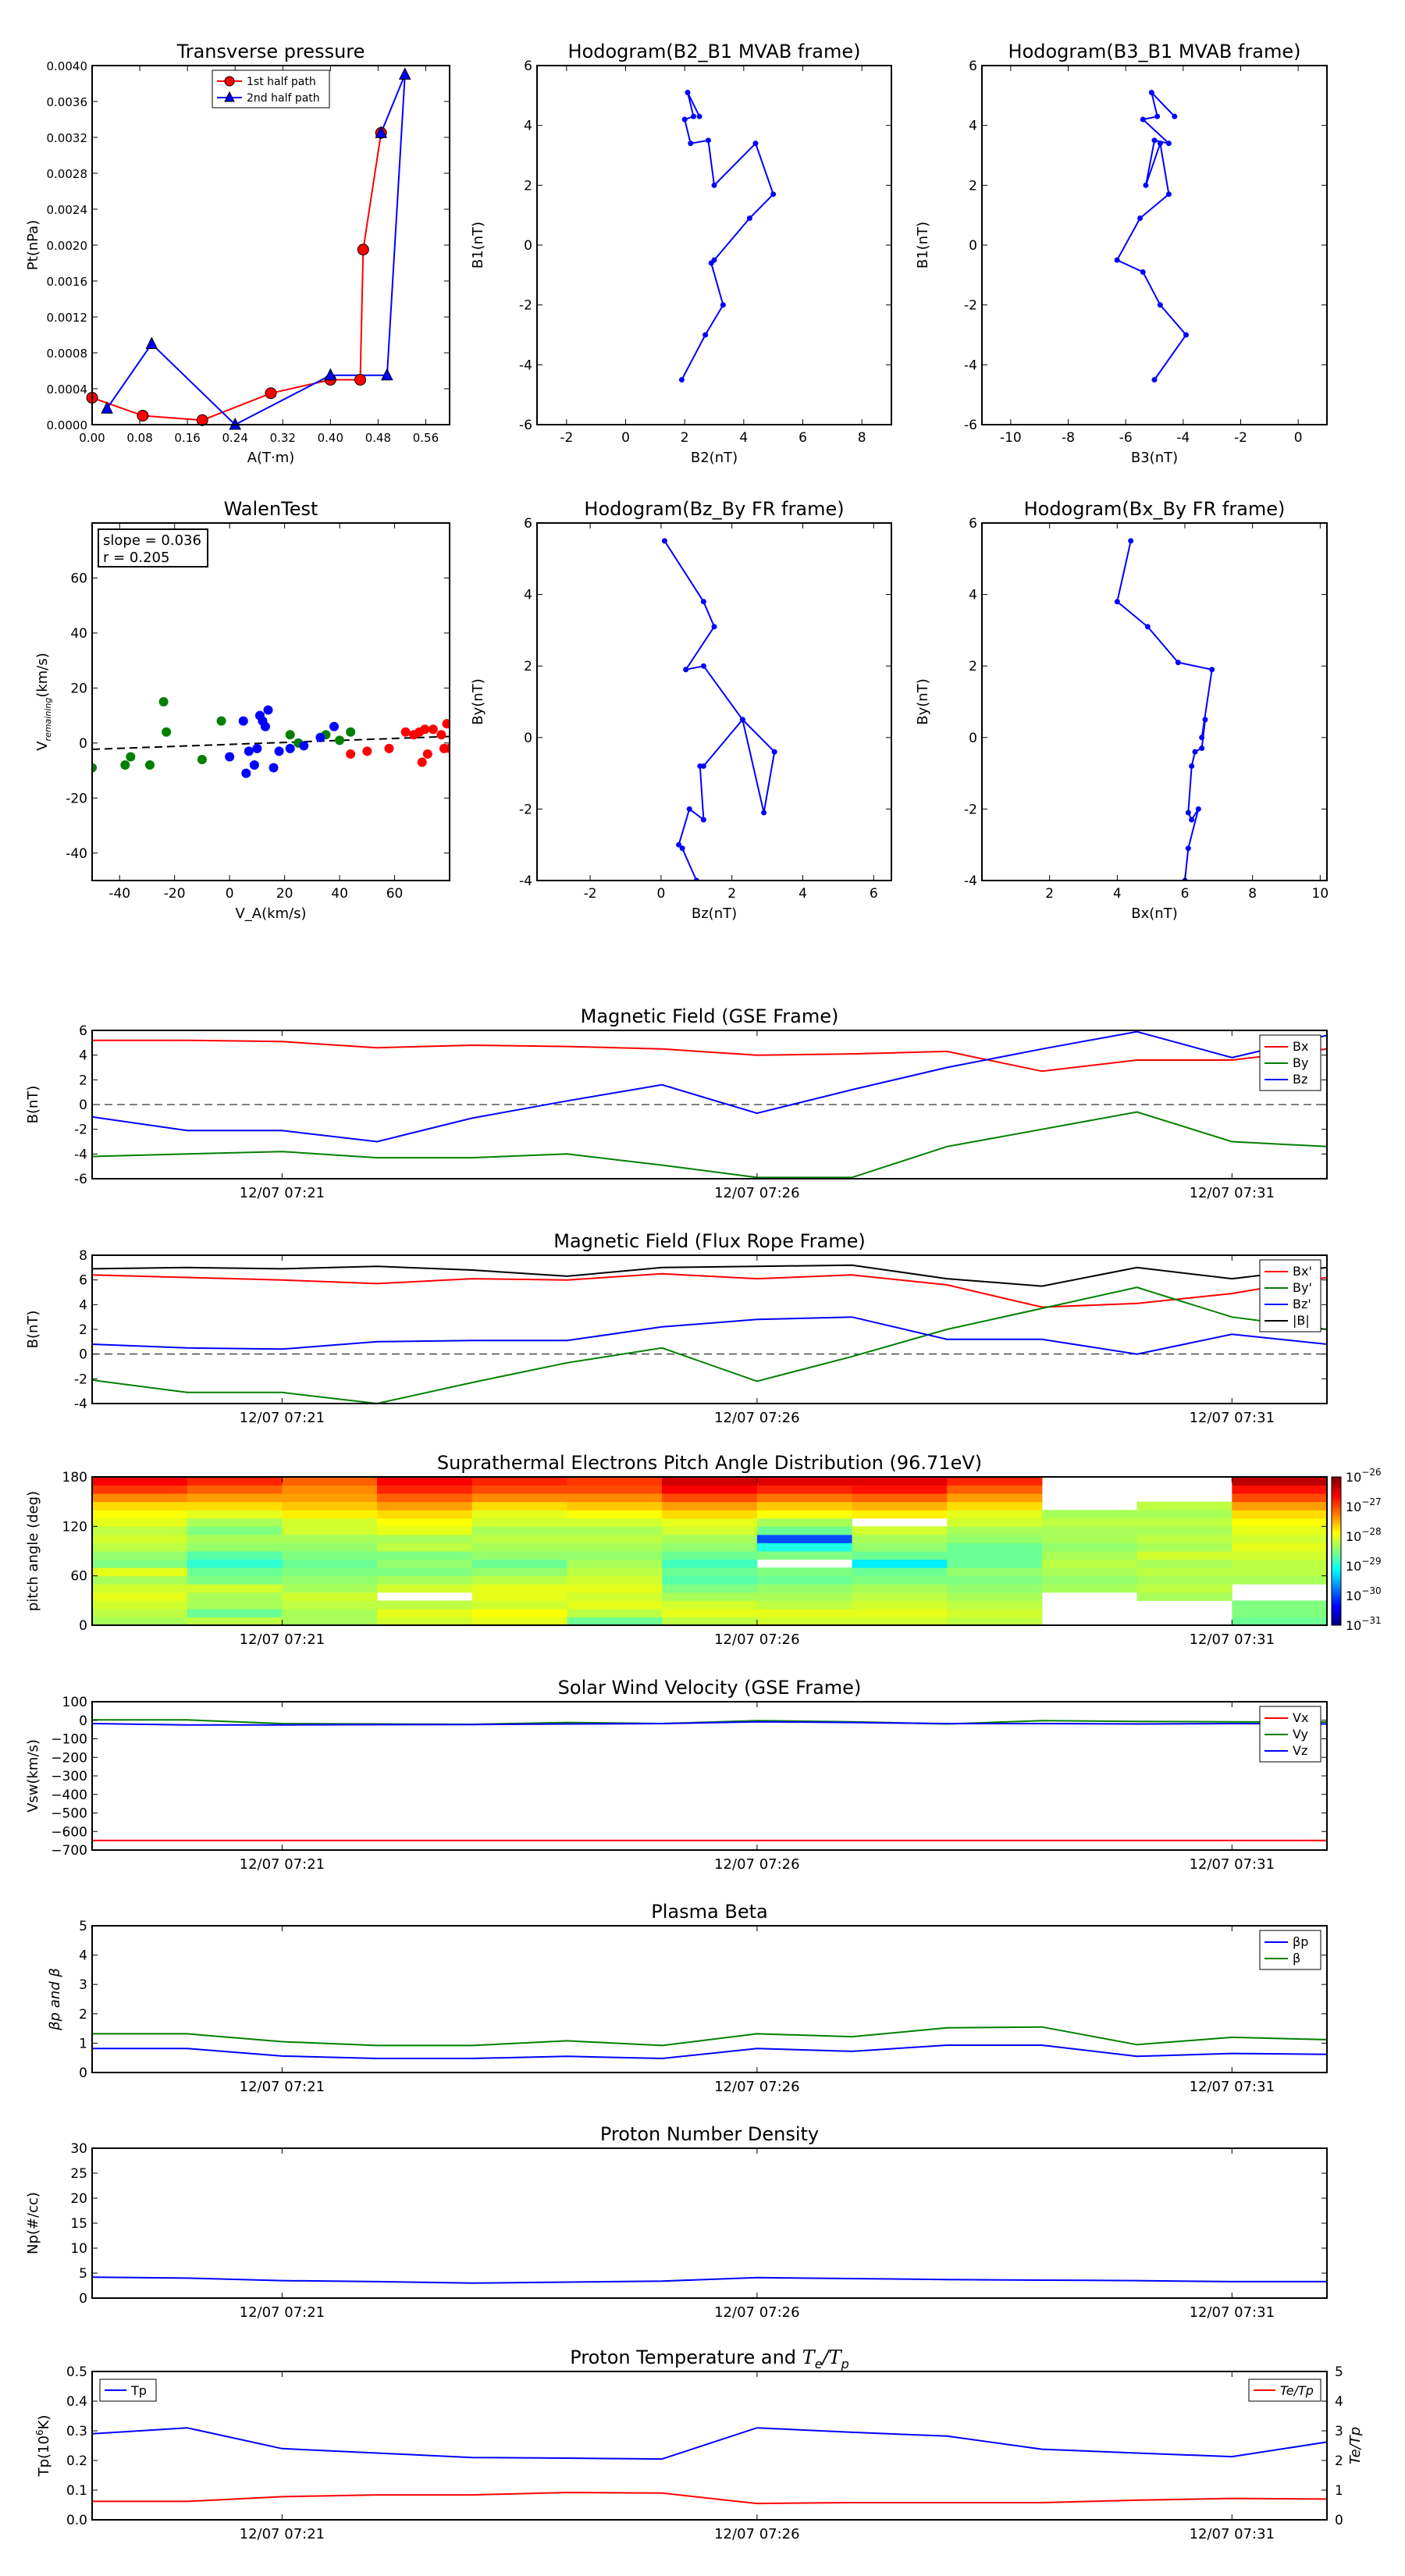  What do you see at coordinates (76, 798) in the screenshot?
I see `y-tick-label: -20` at bounding box center [76, 798].